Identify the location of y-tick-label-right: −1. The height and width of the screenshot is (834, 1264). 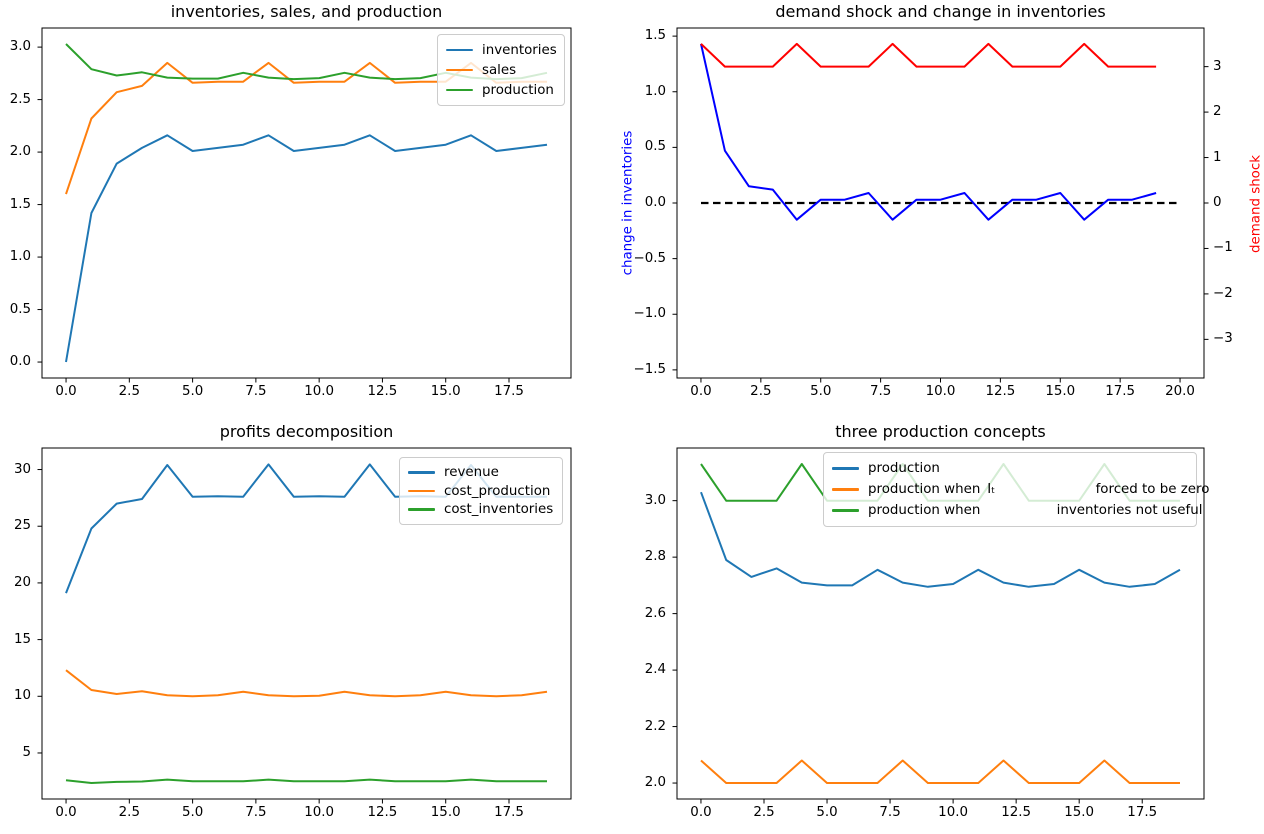
(1223, 248).